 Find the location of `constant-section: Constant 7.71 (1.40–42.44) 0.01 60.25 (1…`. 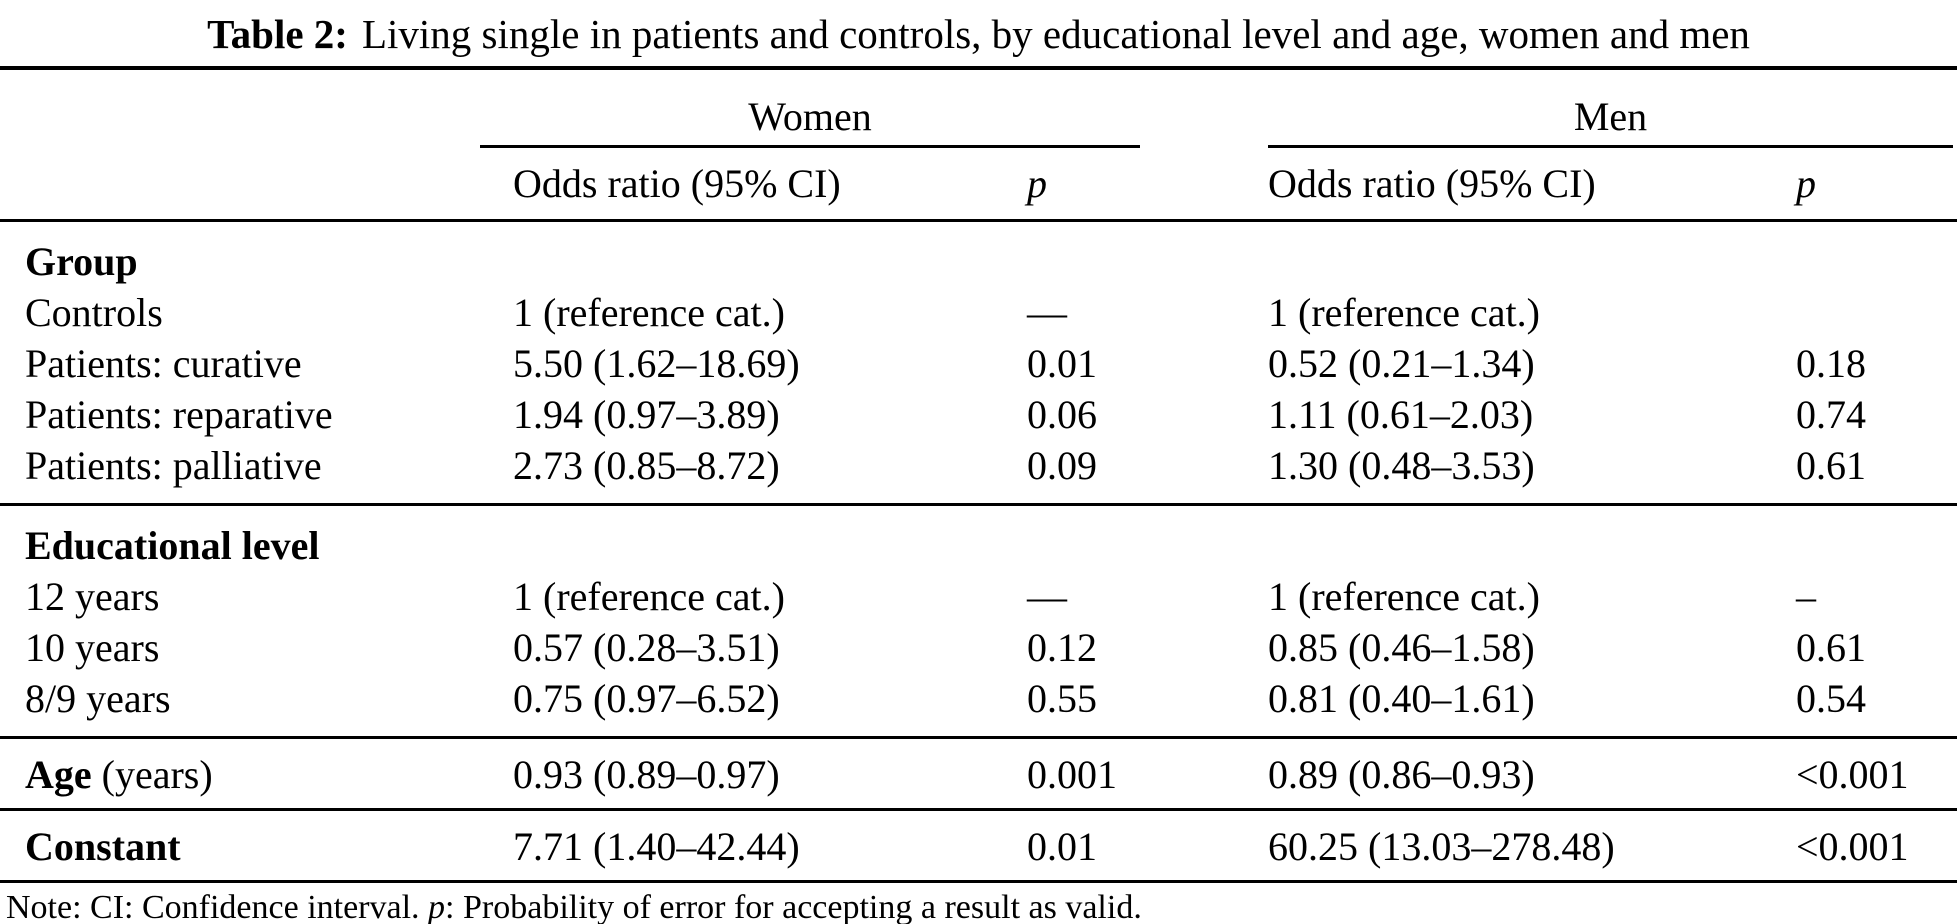

constant-section: Constant 7.71 (1.40–42.44) 0.01 60.25 (1… is located at coordinates (978, 847).